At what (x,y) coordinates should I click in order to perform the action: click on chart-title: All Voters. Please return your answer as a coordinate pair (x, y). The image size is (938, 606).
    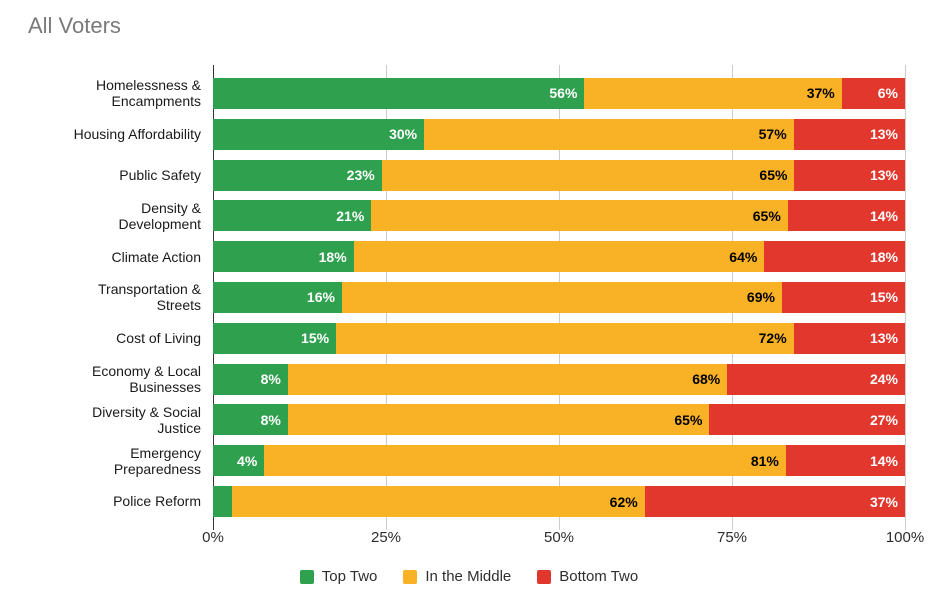
    Looking at the image, I should click on (74, 25).